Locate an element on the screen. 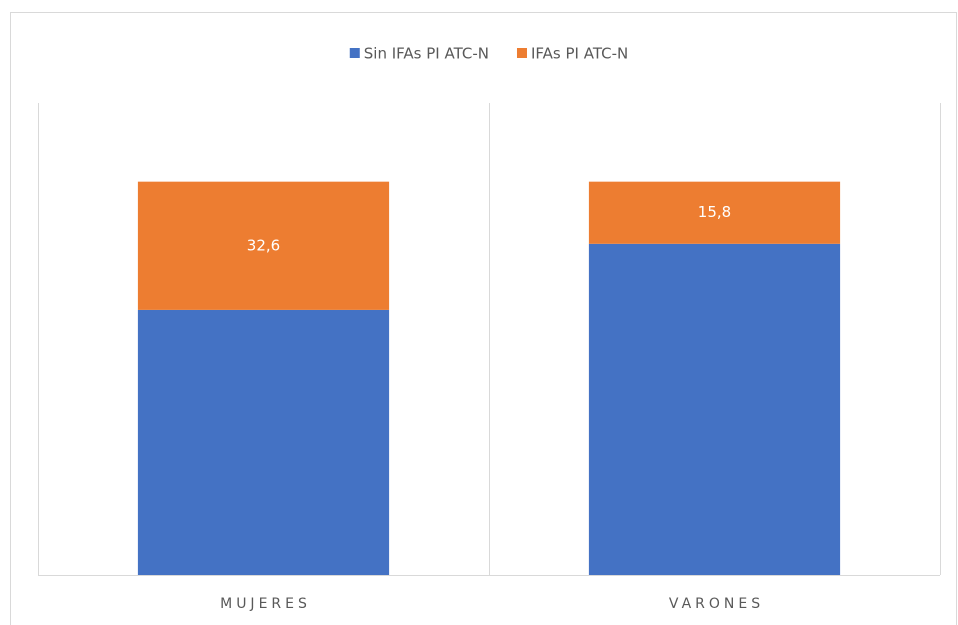  x-tick-label: VARONES is located at coordinates (716, 604).